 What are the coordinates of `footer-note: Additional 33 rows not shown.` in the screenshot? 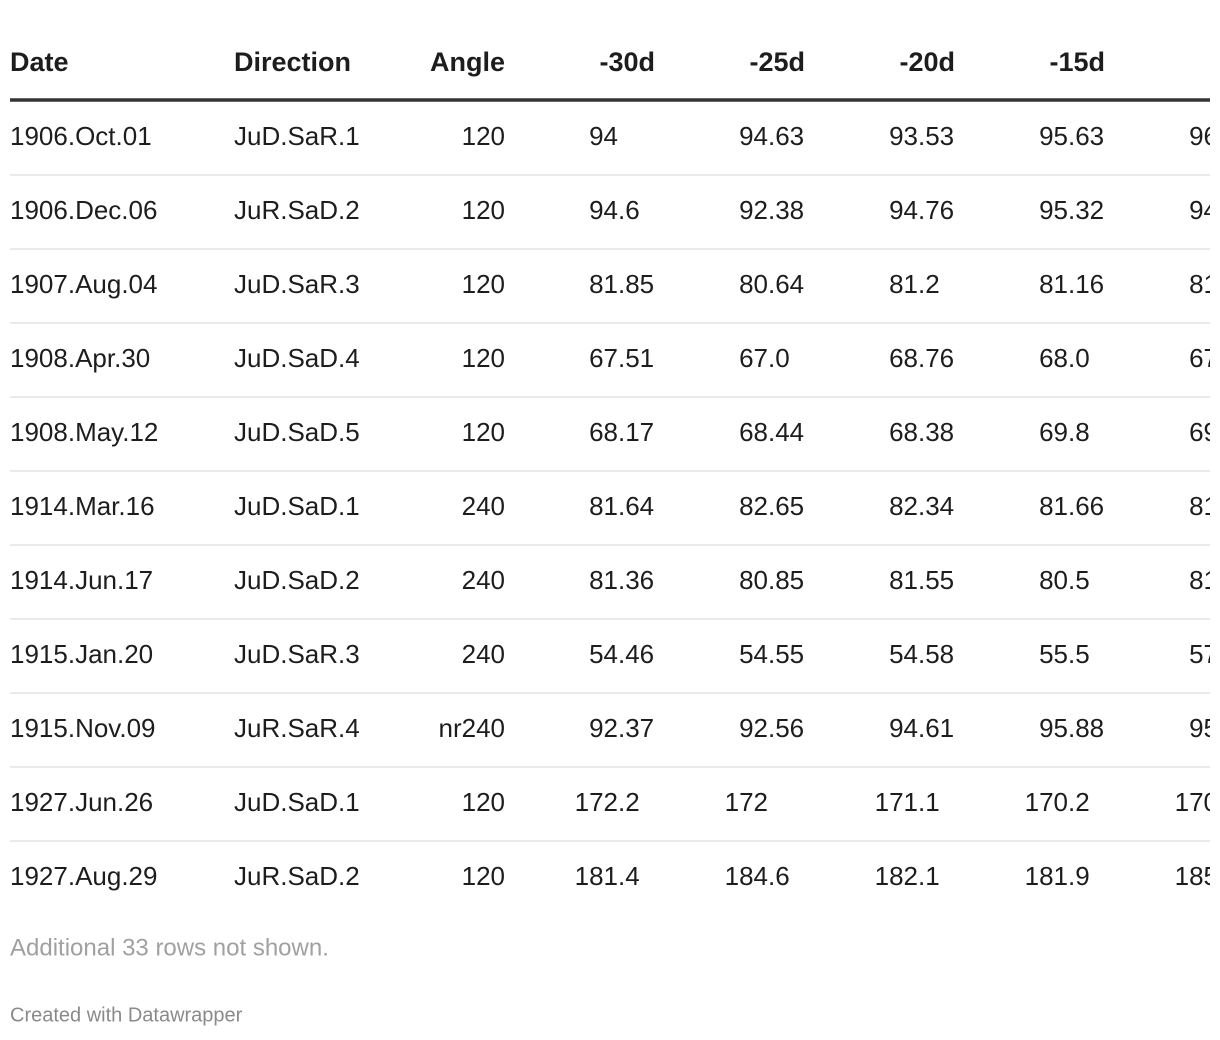 It's located at (169, 947).